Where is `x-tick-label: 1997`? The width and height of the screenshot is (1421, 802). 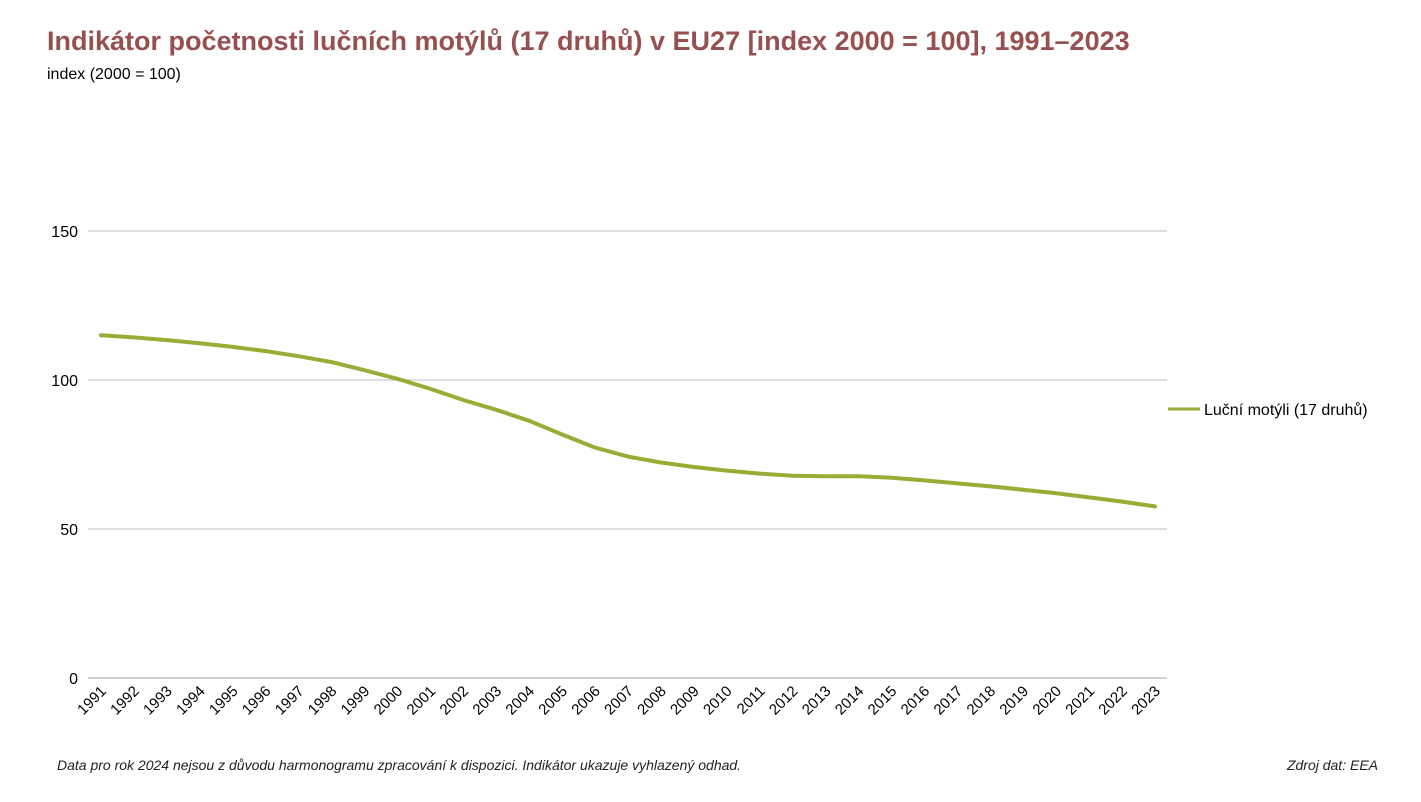 x-tick-label: 1997 is located at coordinates (290, 701).